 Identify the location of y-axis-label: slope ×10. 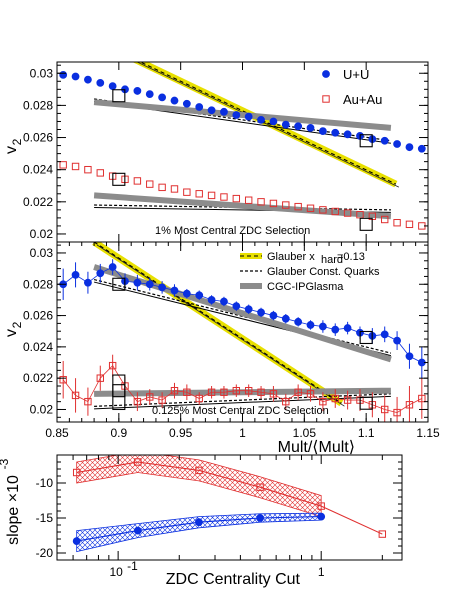
(13, 510).